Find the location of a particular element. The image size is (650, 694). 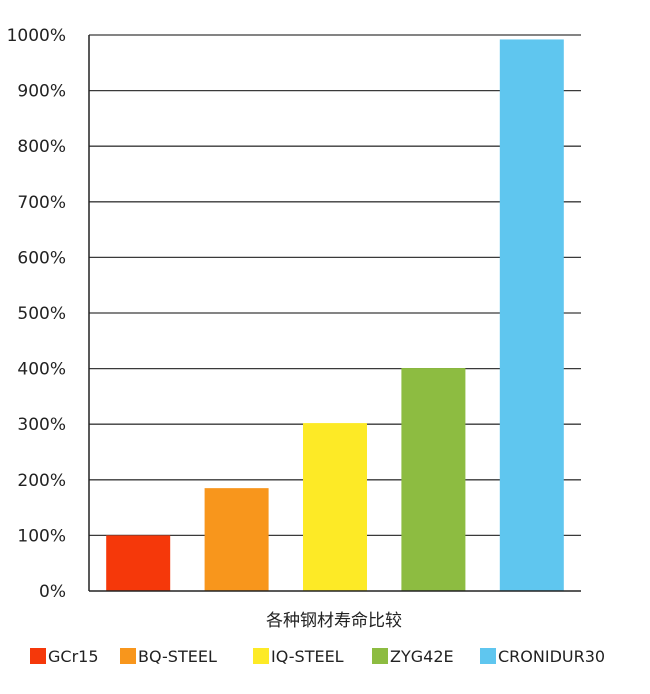

legend-item-zyg42e: ZYG42E is located at coordinates (413, 656).